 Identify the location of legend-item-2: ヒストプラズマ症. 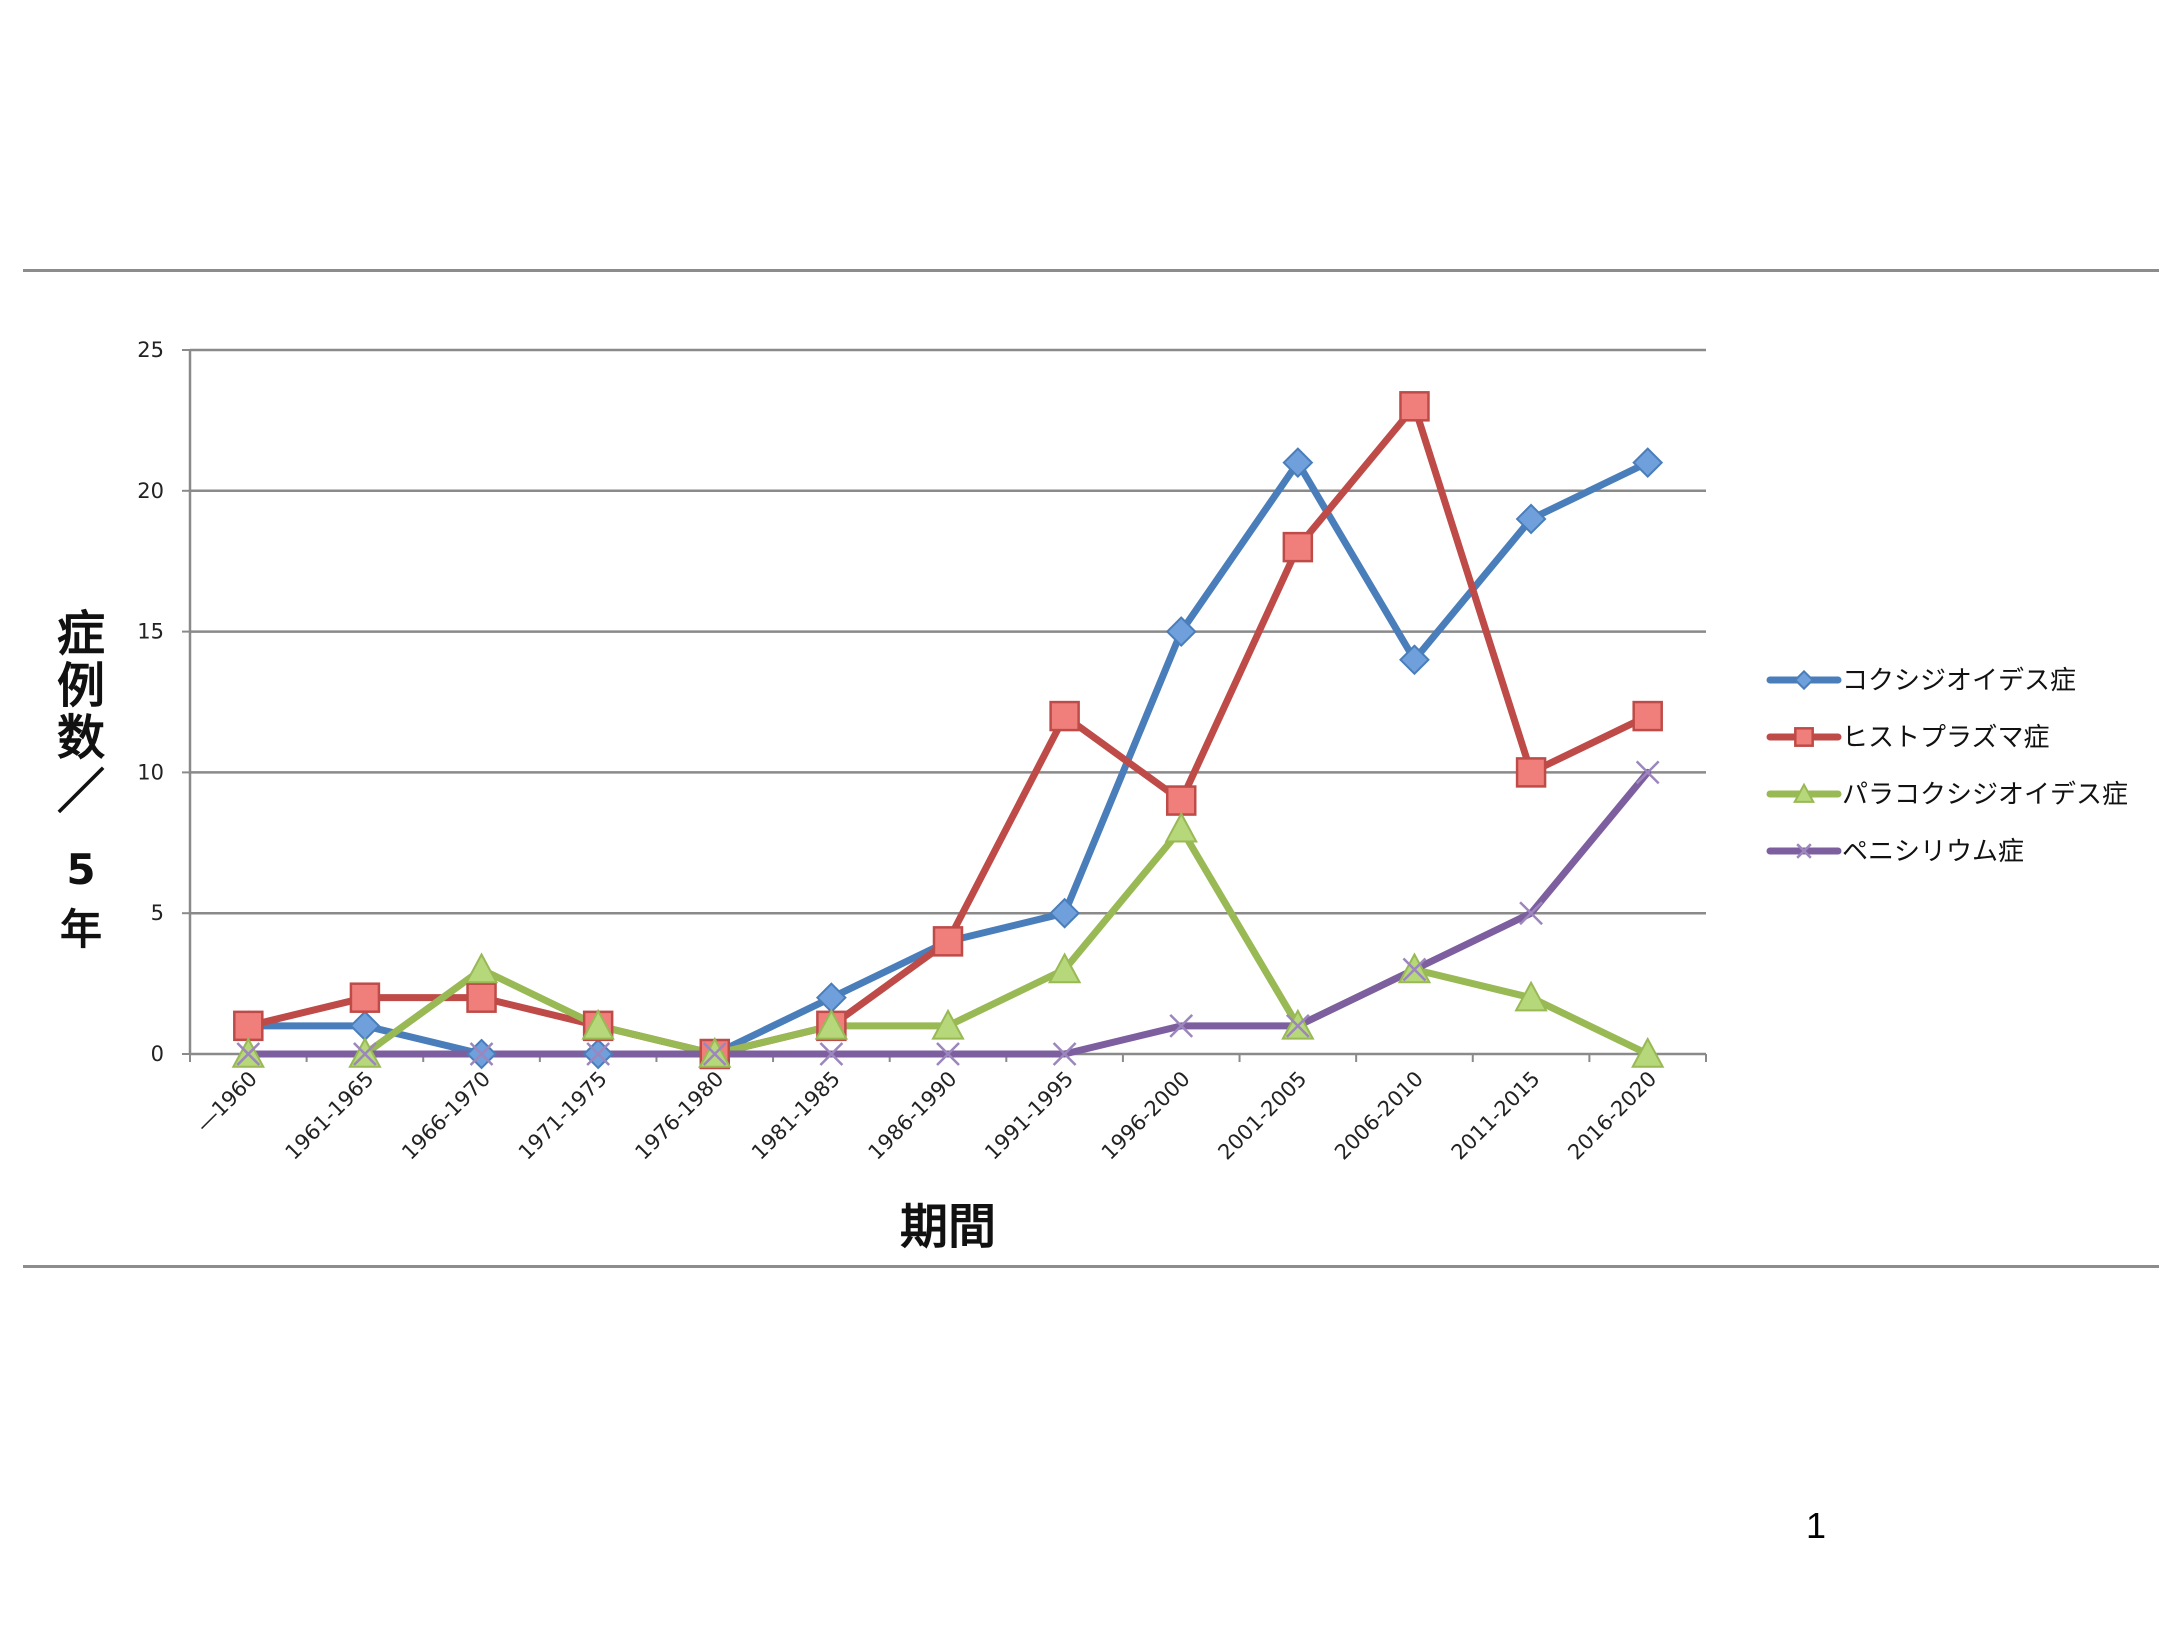
(1907, 738).